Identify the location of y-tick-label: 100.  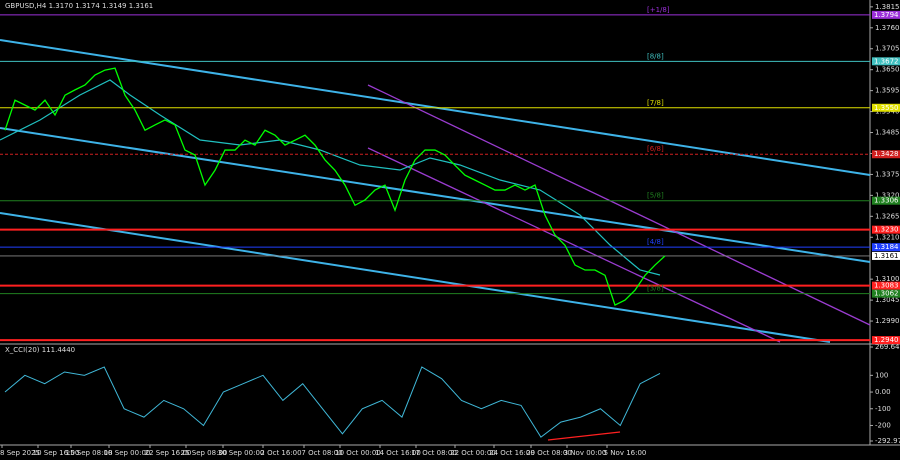
(881, 375).